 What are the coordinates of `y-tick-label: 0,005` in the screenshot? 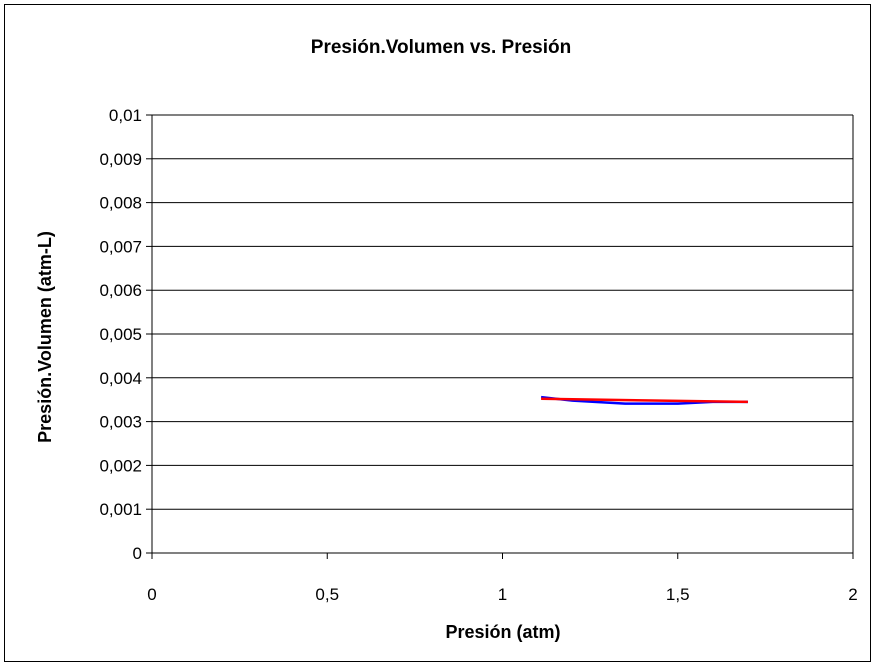 It's located at (120, 334).